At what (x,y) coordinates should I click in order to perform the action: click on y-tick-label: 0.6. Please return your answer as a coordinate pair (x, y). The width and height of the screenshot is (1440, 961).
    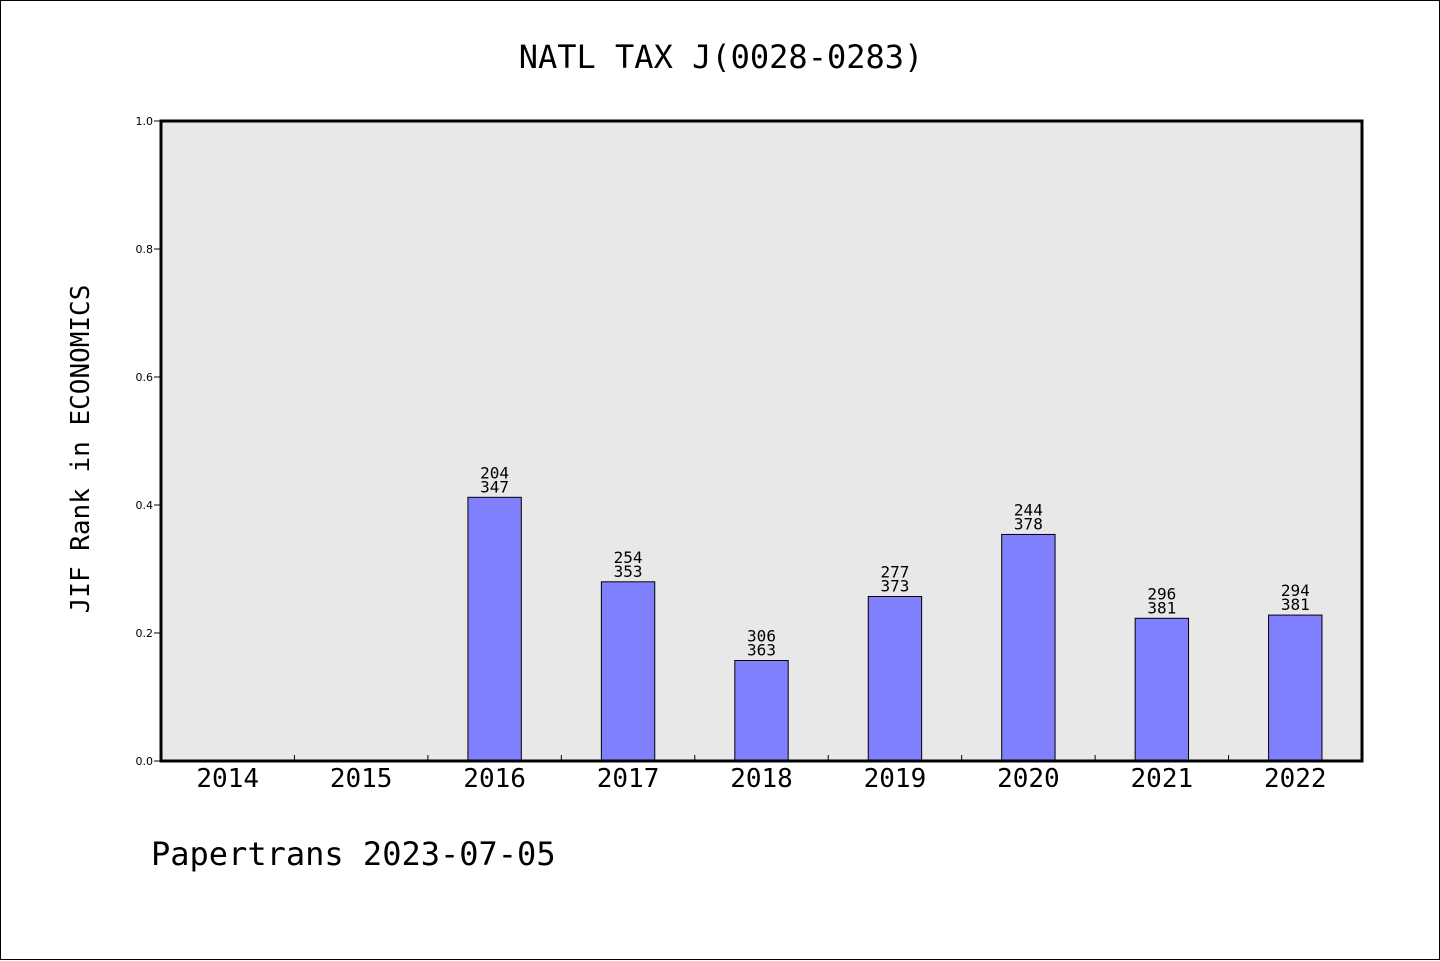
    Looking at the image, I should click on (145, 377).